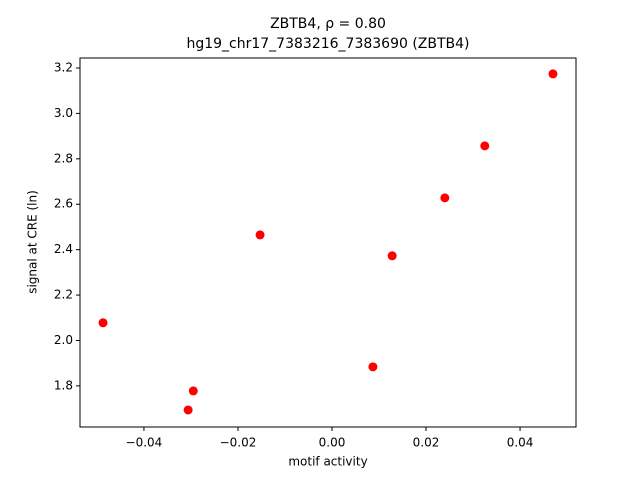 This screenshot has width=640, height=480. What do you see at coordinates (332, 443) in the screenshot?
I see `x-tick-label: 0.00` at bounding box center [332, 443].